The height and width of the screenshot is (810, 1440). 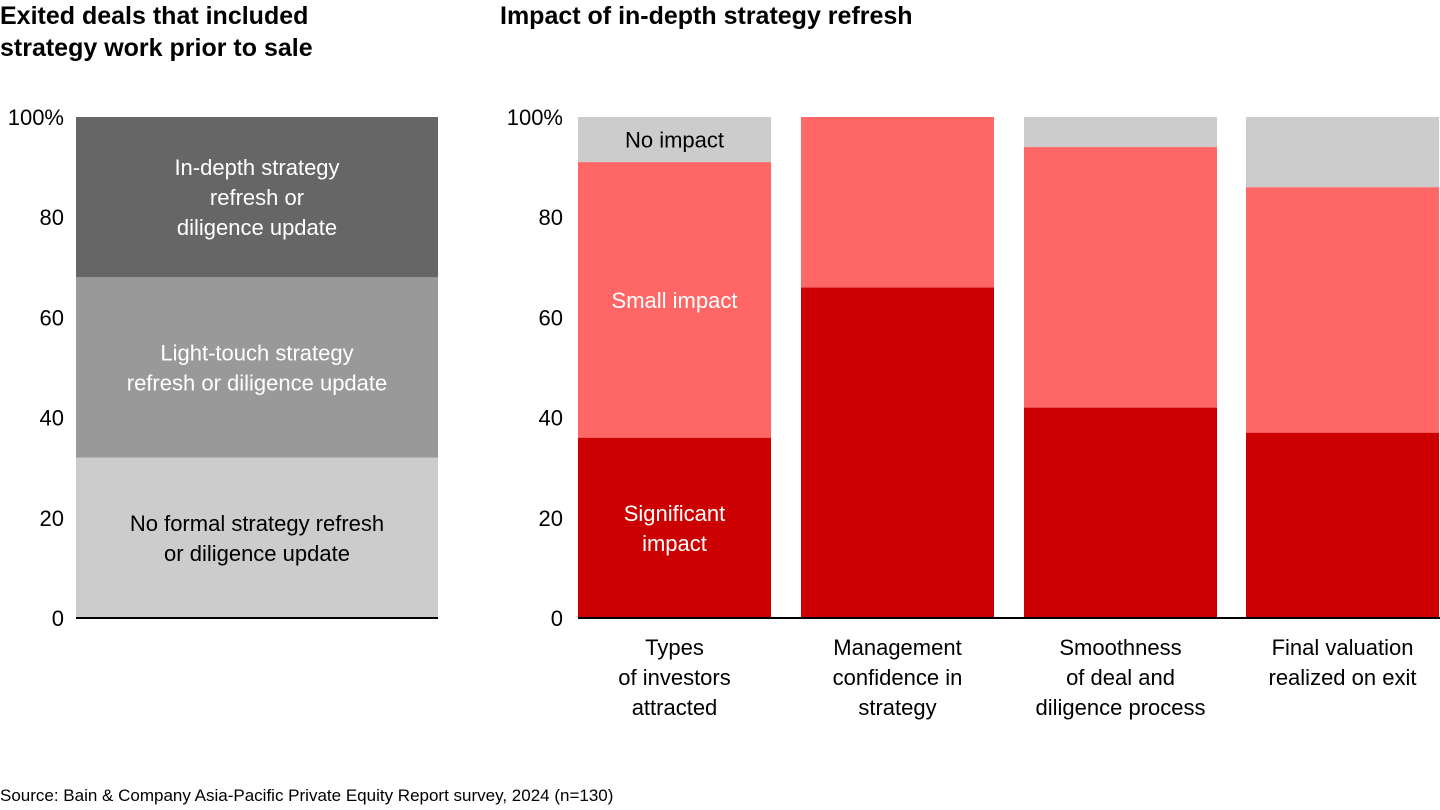 What do you see at coordinates (257, 523) in the screenshot?
I see `segment-label: No formal strategy refresh` at bounding box center [257, 523].